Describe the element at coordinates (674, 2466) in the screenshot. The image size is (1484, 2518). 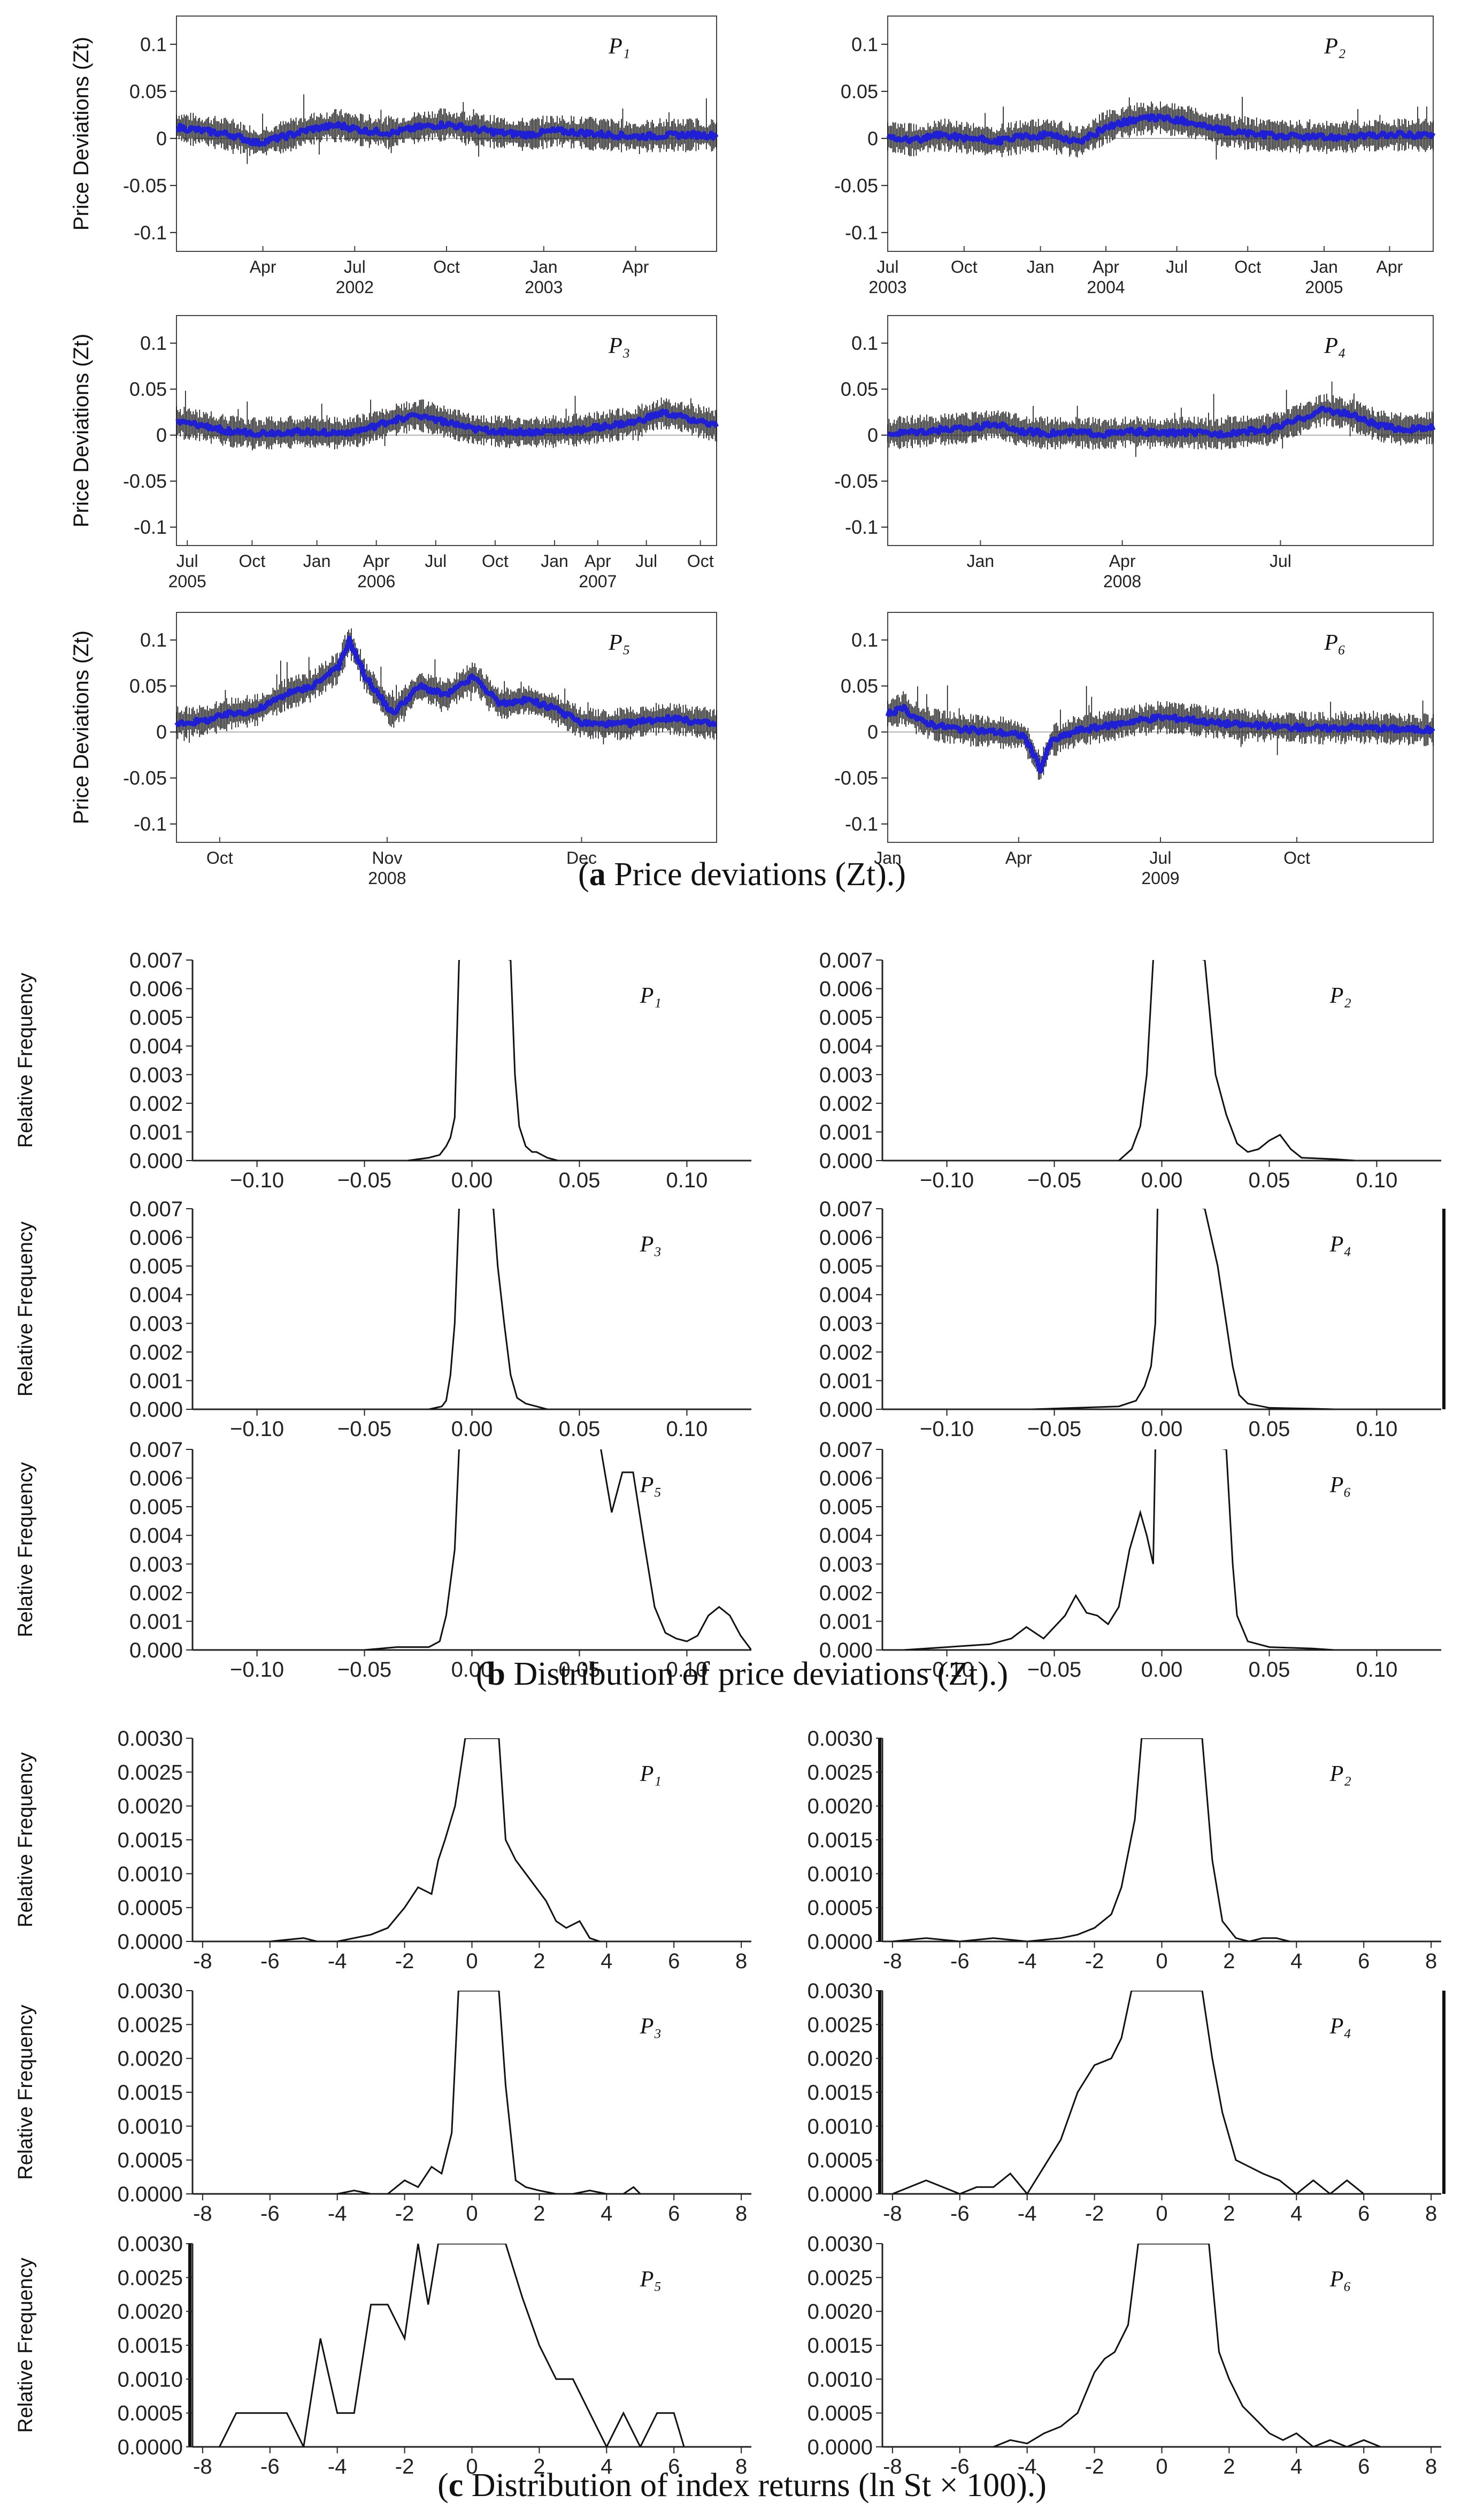
I see `x-tick-label: 6` at that location.